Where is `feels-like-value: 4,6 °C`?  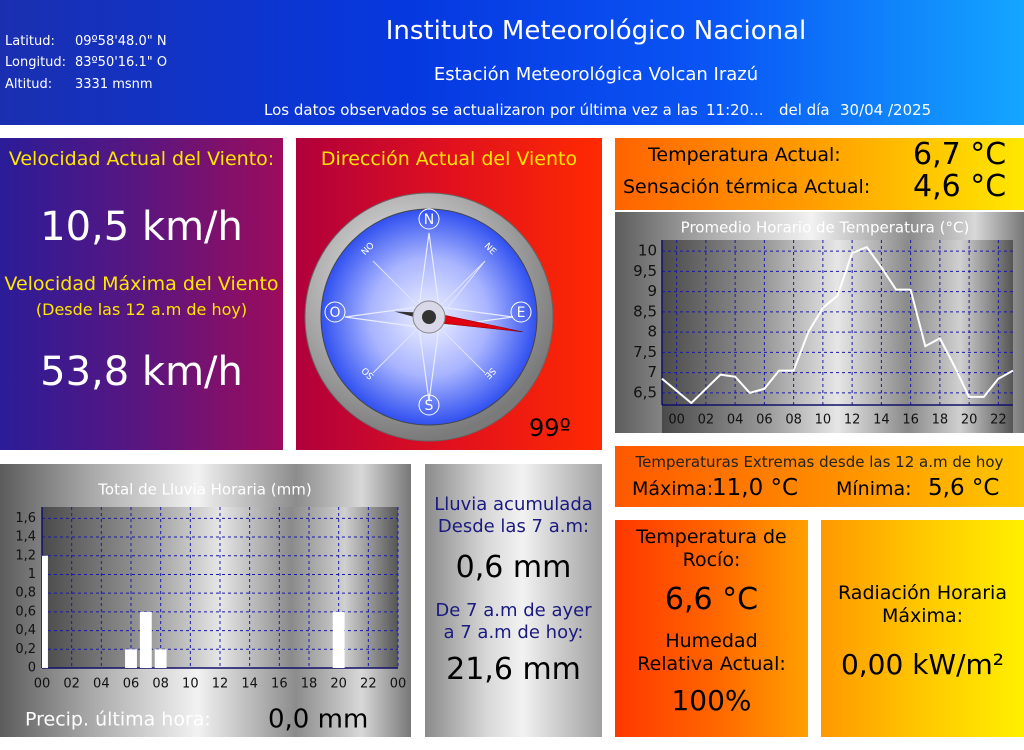
feels-like-value: 4,6 °C is located at coordinates (960, 186).